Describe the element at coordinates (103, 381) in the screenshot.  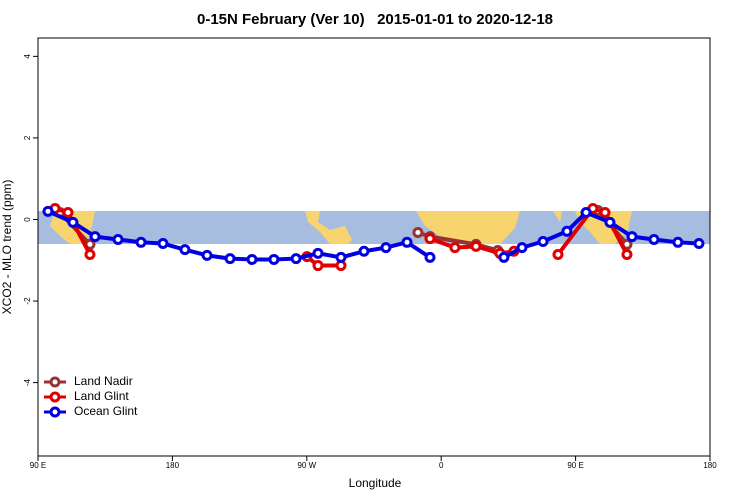
I see `legend-label: Land Nadir` at that location.